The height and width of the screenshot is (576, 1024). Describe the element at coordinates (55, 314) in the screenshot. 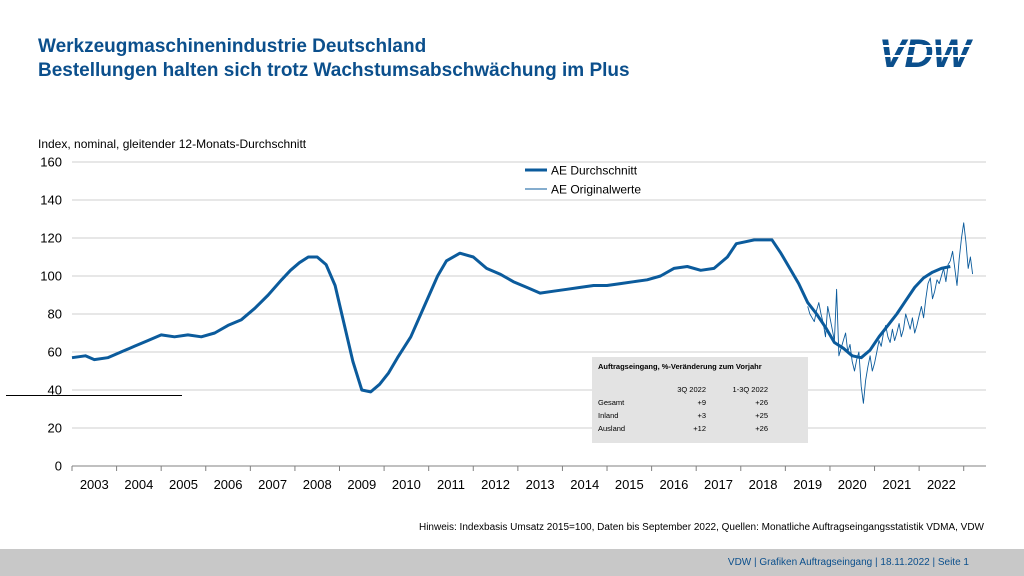

I see `y-tick-label: 80` at that location.